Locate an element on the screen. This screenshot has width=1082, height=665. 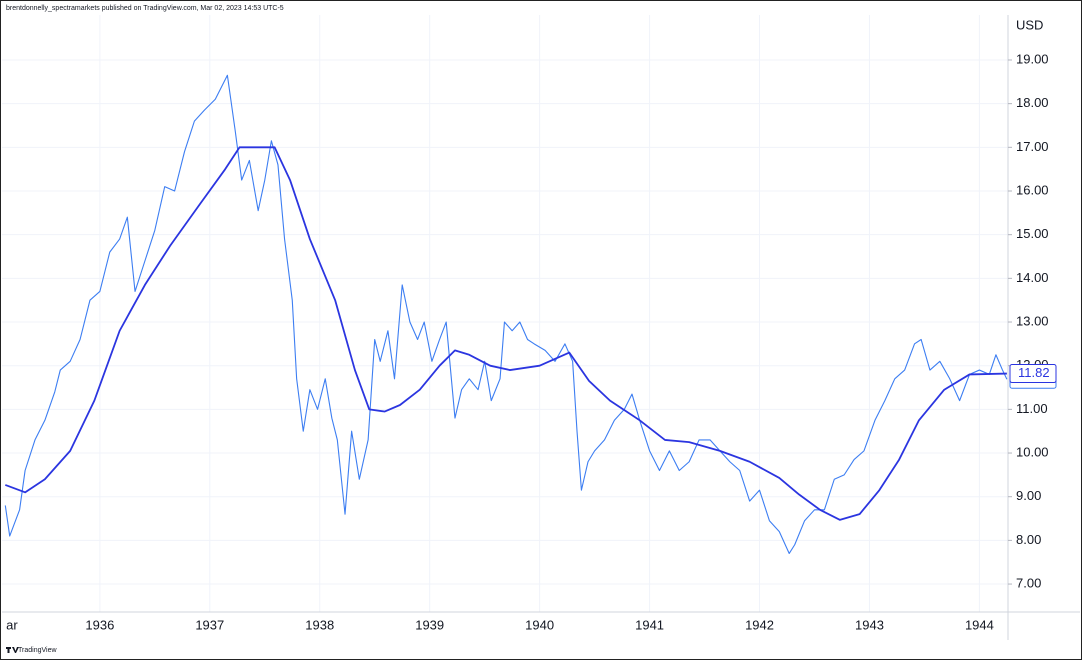
y-tick-label: 14.00 is located at coordinates (1032, 277).